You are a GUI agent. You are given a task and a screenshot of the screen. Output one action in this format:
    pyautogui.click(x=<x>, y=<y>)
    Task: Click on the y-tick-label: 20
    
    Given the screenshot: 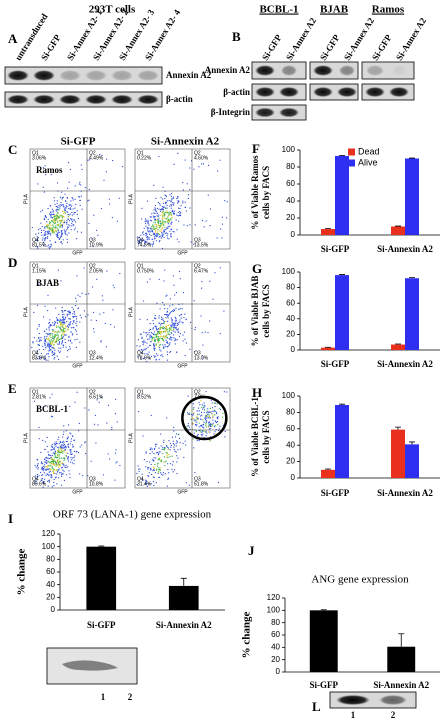 What is the action you would take?
    pyautogui.click(x=290, y=461)
    